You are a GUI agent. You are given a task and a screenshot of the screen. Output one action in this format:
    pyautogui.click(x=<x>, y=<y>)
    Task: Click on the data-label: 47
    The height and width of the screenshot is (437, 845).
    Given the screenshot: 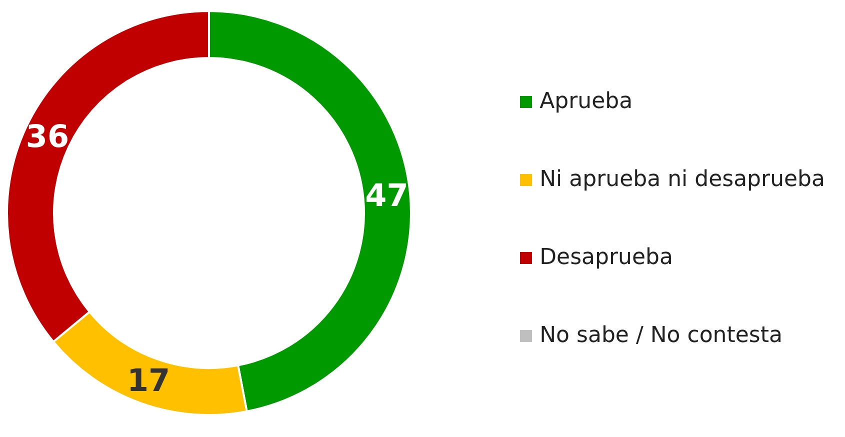 What is the action you would take?
    pyautogui.click(x=386, y=196)
    